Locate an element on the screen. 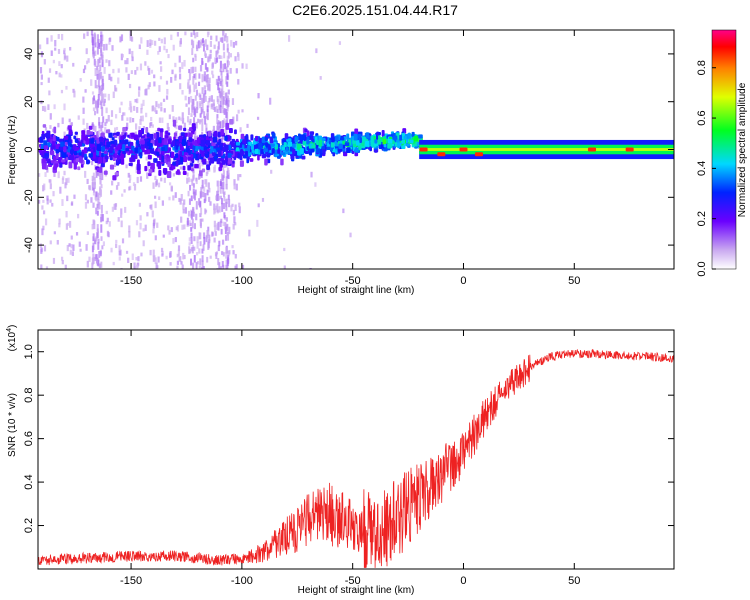 The height and width of the screenshot is (600, 750). snr-xtick-label: 50 is located at coordinates (574, 581).